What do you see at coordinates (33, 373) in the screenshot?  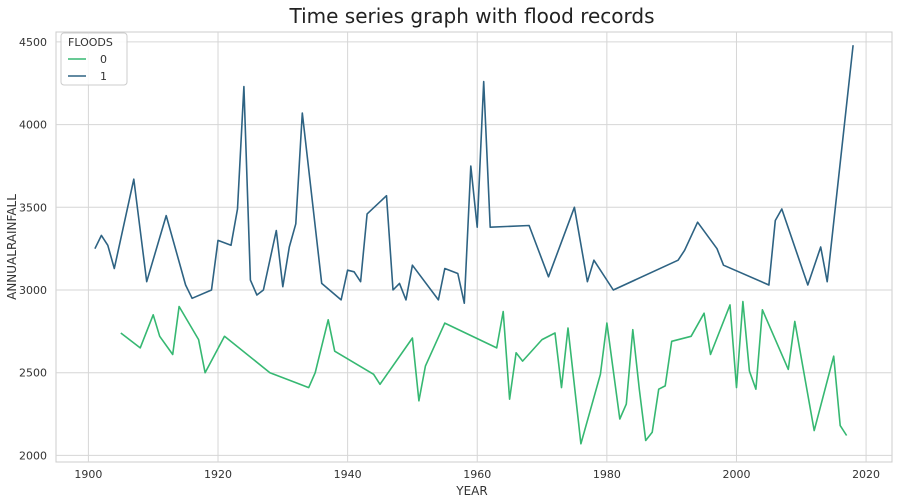 I see `y-tick-2500: 2500` at bounding box center [33, 373].